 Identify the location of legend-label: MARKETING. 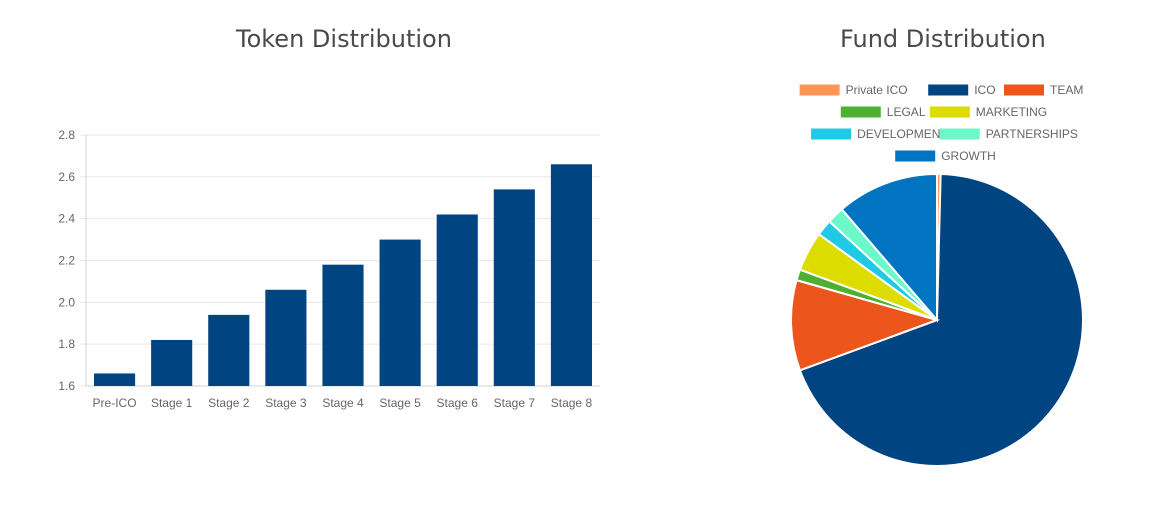
(1011, 112).